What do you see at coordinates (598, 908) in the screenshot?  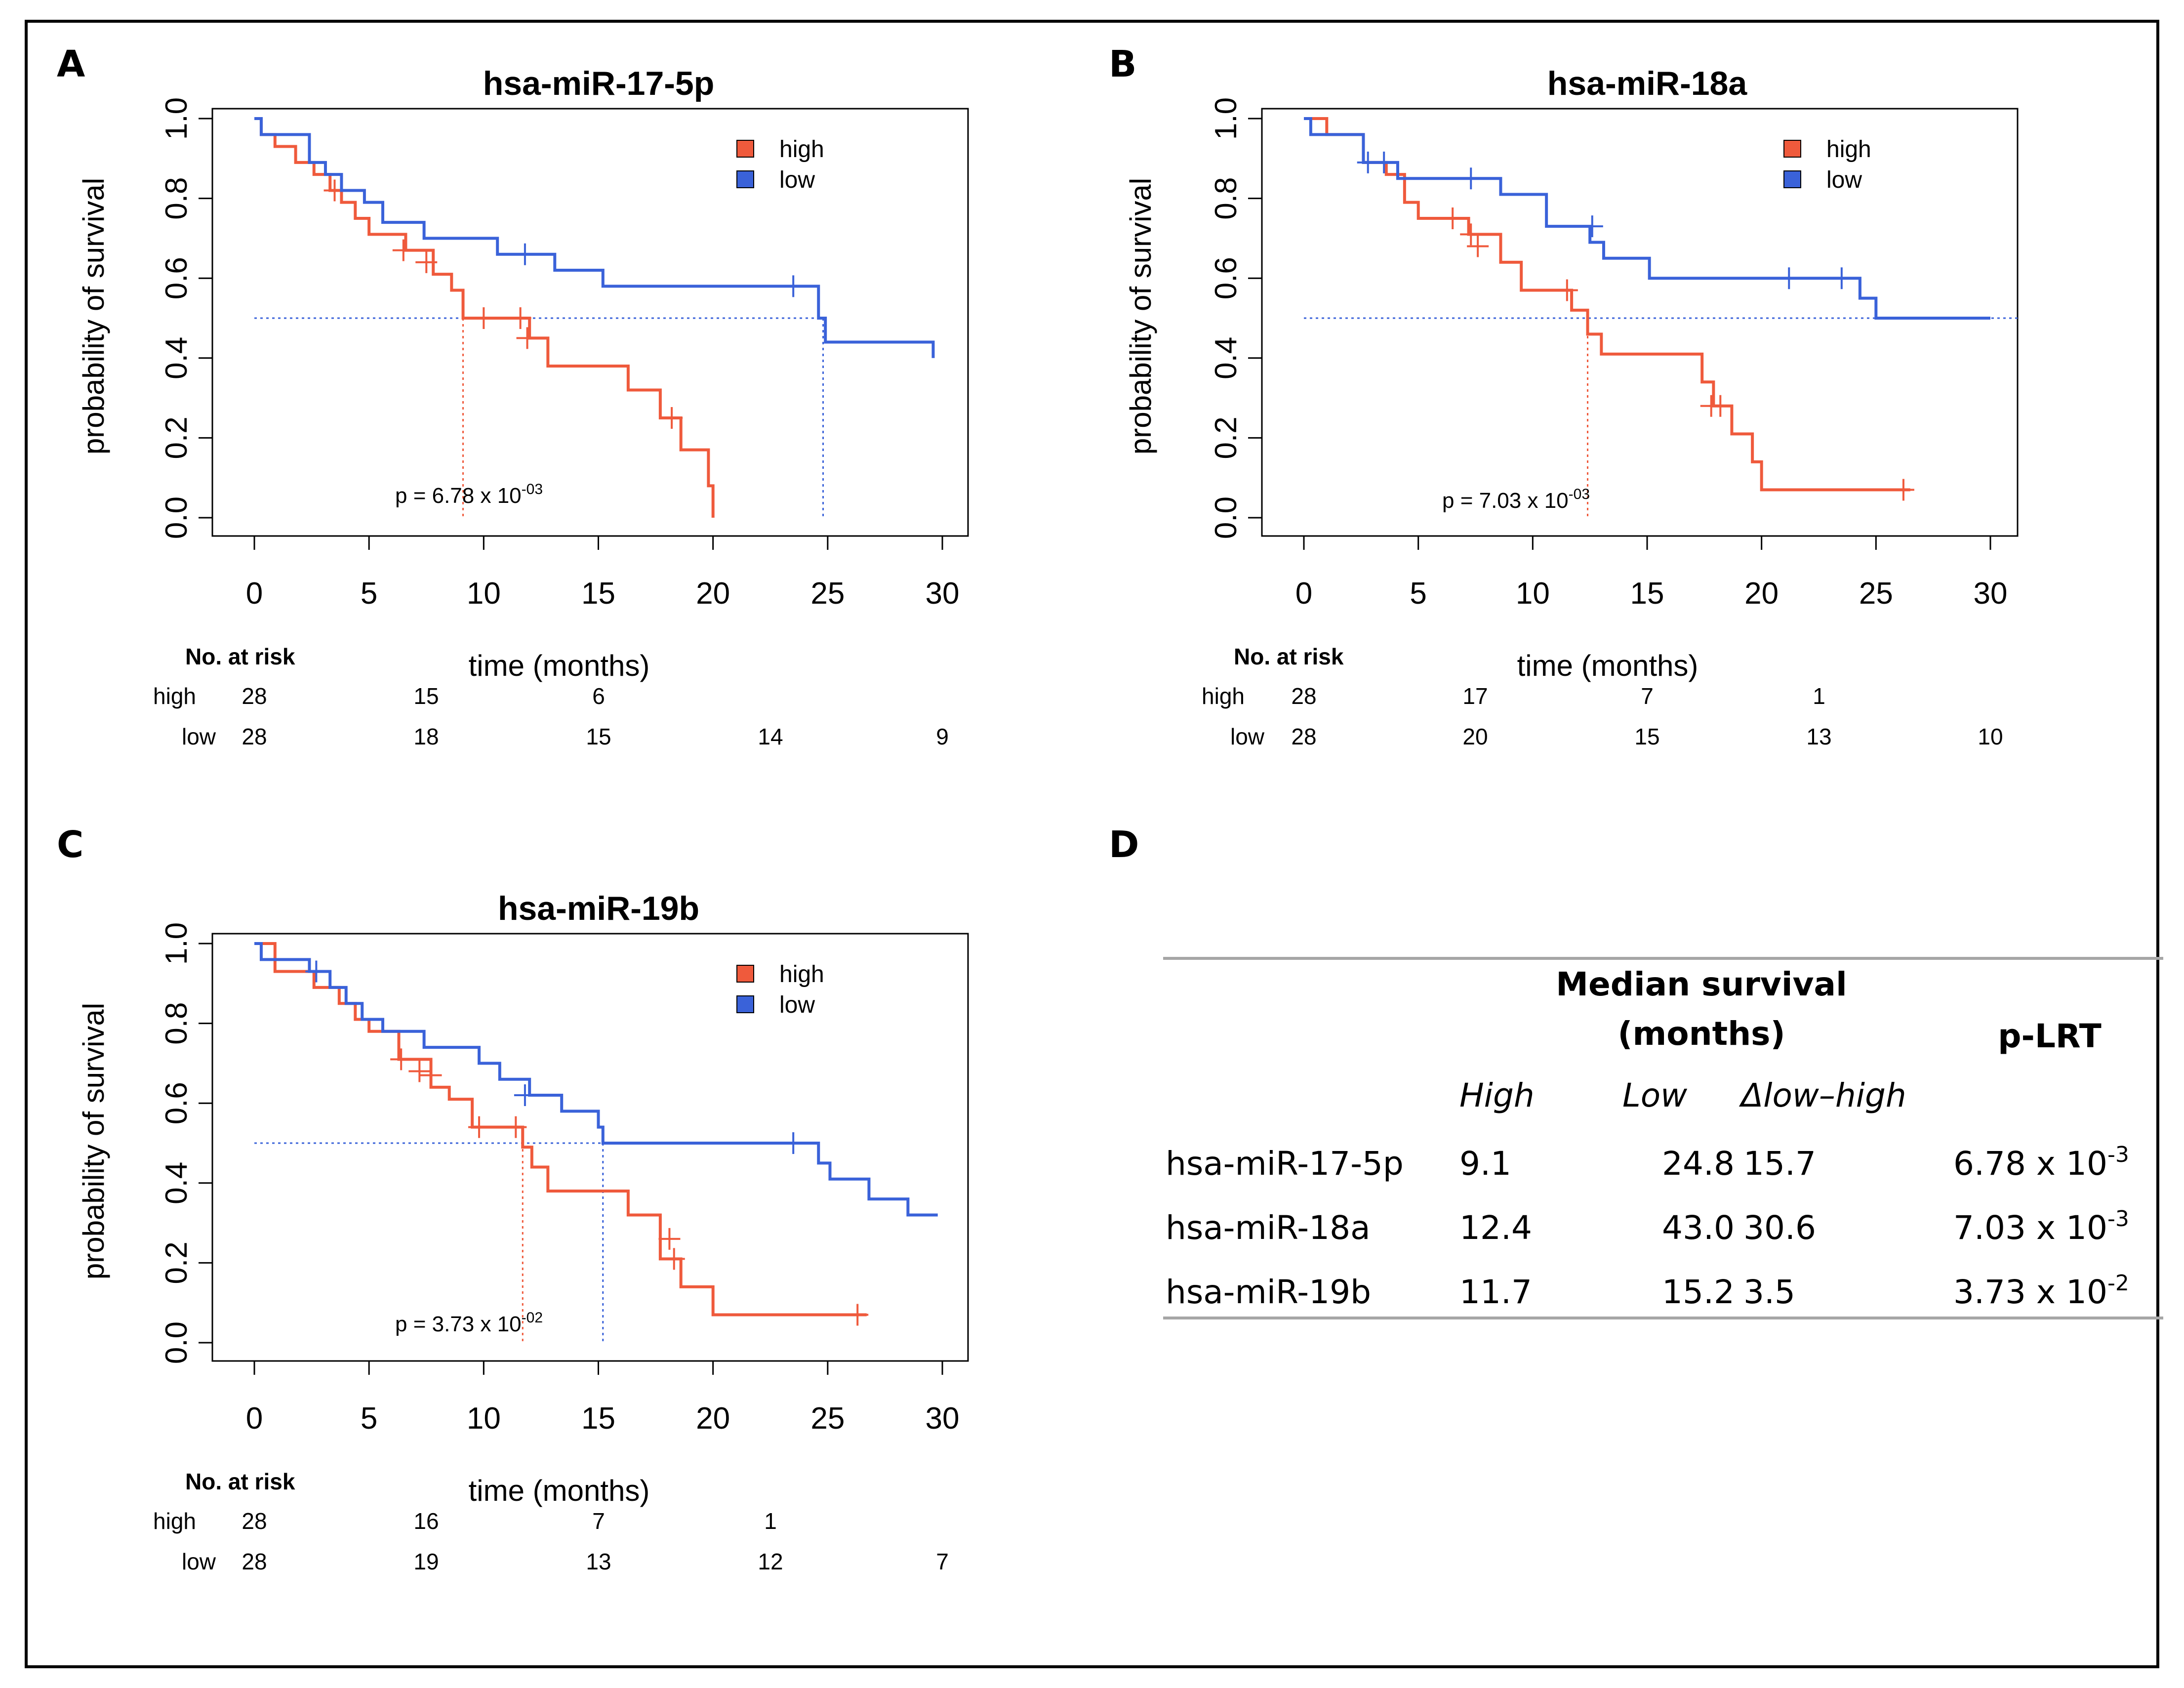 I see `plot-title: hsa-miR-19b` at bounding box center [598, 908].